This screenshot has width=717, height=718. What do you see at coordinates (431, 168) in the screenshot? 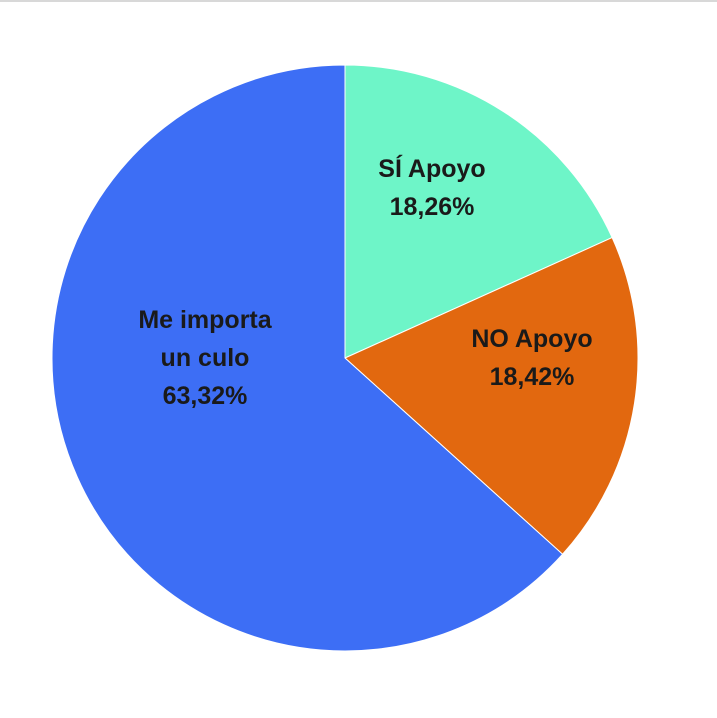
I see `slice-name-label: SÍ Apoyo` at bounding box center [431, 168].